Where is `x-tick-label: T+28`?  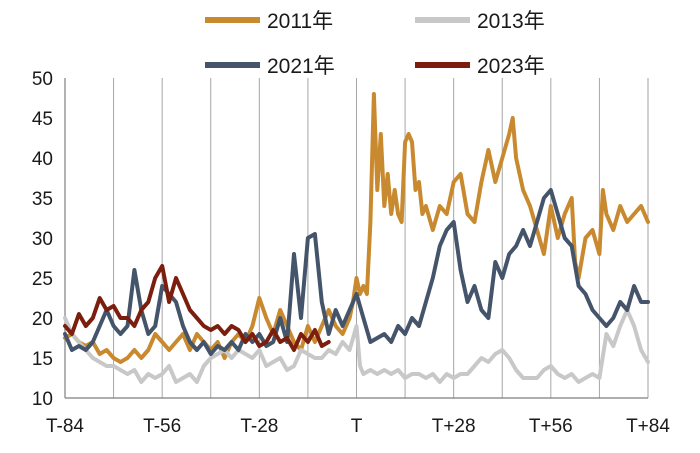
x-tick-label: T+28 is located at coordinates (454, 426).